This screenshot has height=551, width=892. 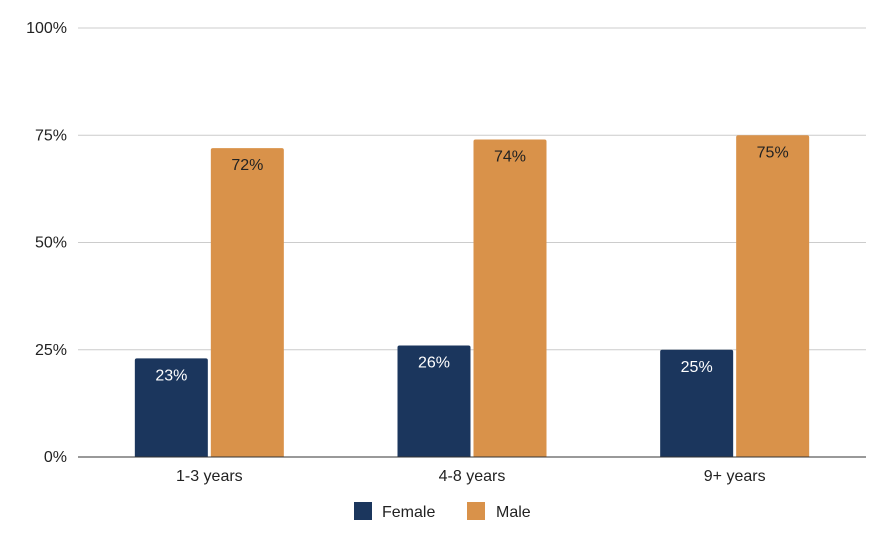 What do you see at coordinates (209, 476) in the screenshot?
I see `x-tick-label: 1-3 years` at bounding box center [209, 476].